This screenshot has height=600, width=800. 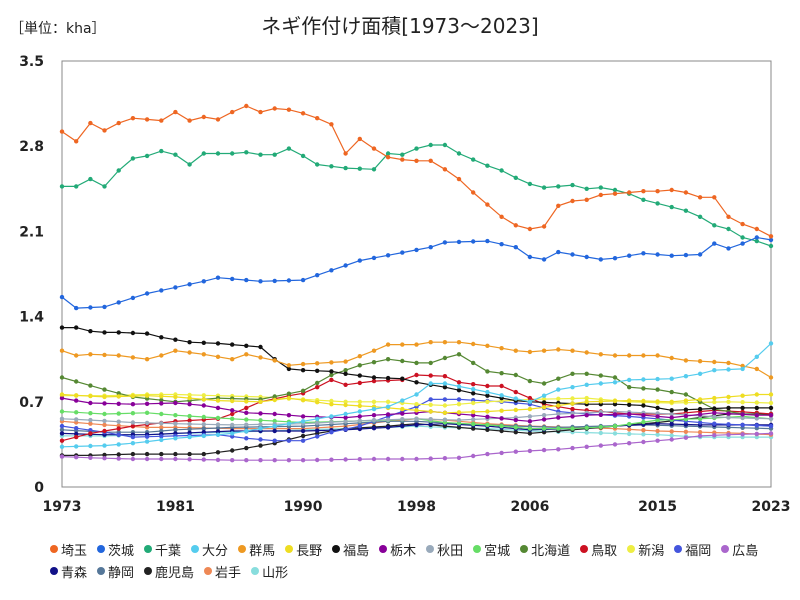 I want to click on legend-item: 秋田, so click(x=444, y=549).